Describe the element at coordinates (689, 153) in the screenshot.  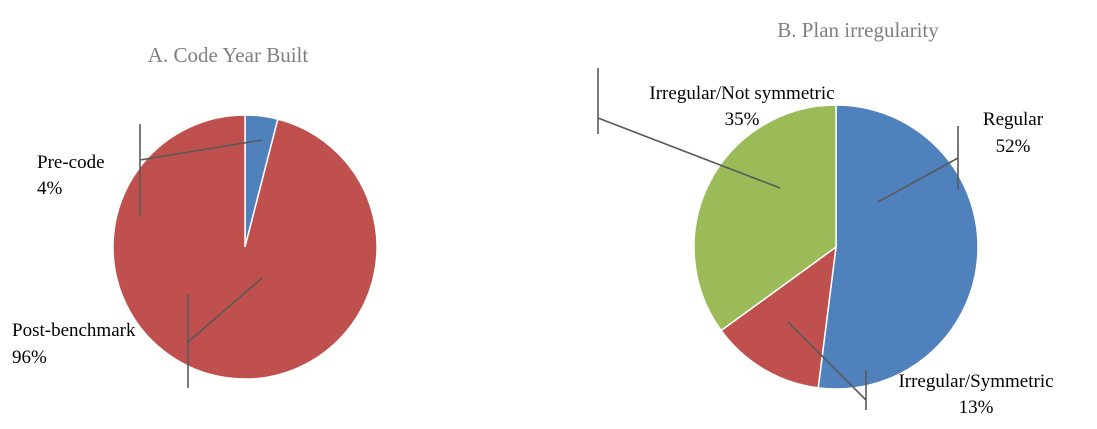
I see `leader-irregular-not-symmetric` at that location.